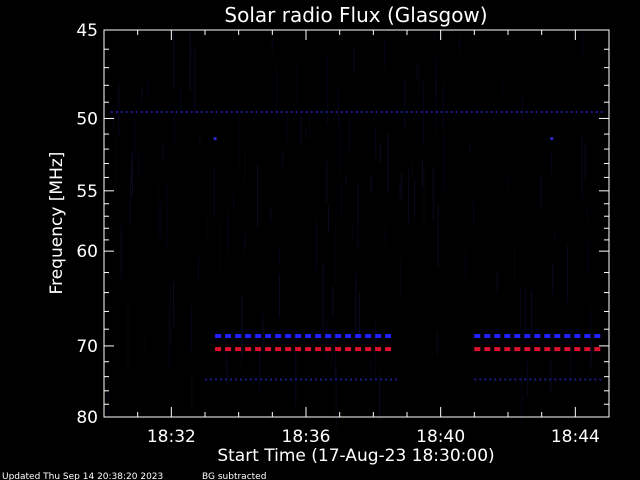 Image resolution: width=640 pixels, height=480 pixels. I want to click on chart-title: Solar radio Flux (Glasgow), so click(355, 15).